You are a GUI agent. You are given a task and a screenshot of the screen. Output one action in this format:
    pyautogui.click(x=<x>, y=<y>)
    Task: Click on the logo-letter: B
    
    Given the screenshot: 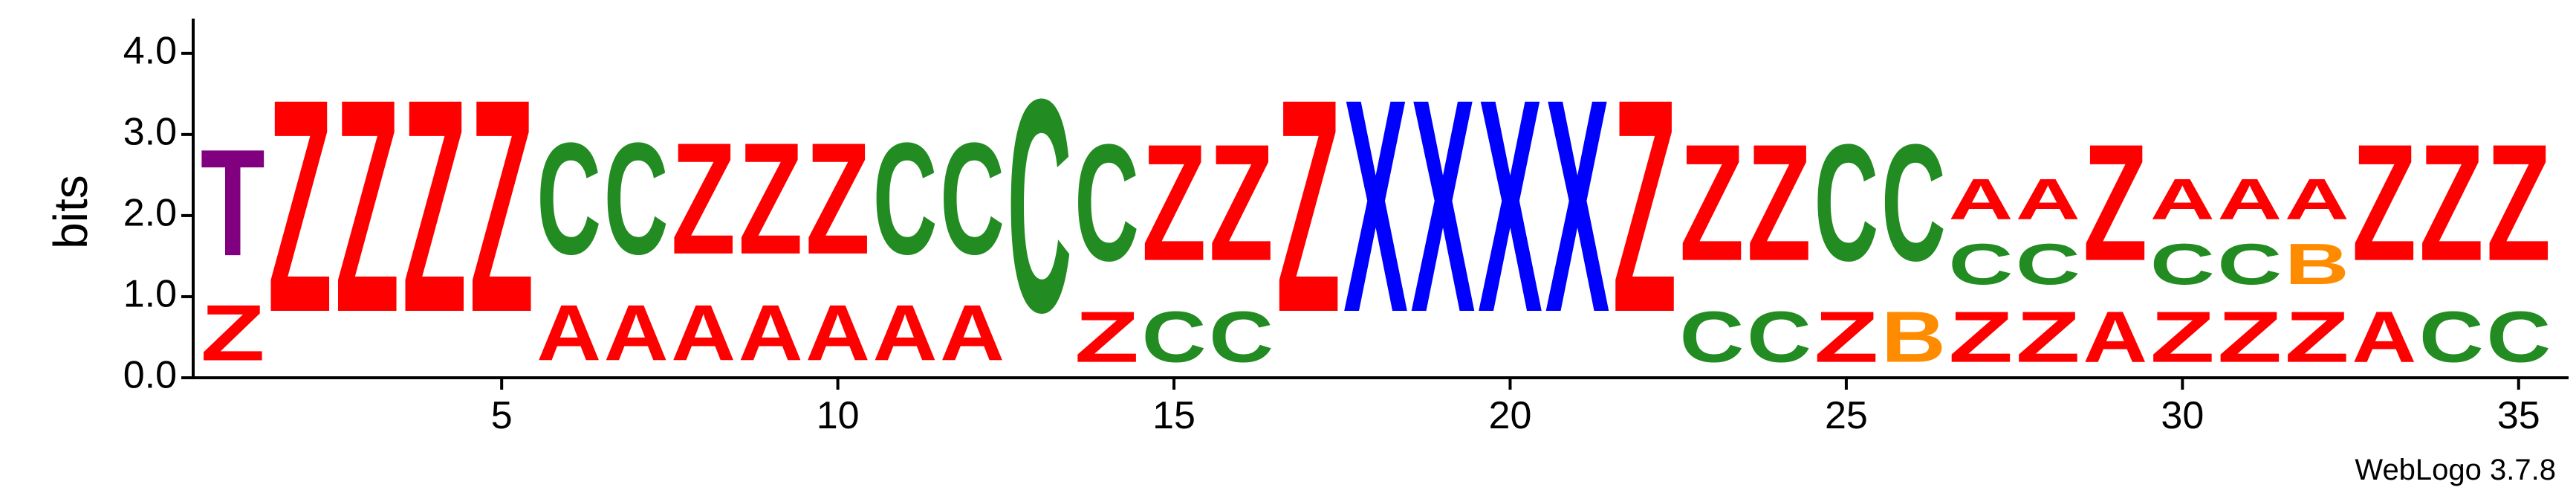 What is the action you would take?
    pyautogui.click(x=2317, y=264)
    